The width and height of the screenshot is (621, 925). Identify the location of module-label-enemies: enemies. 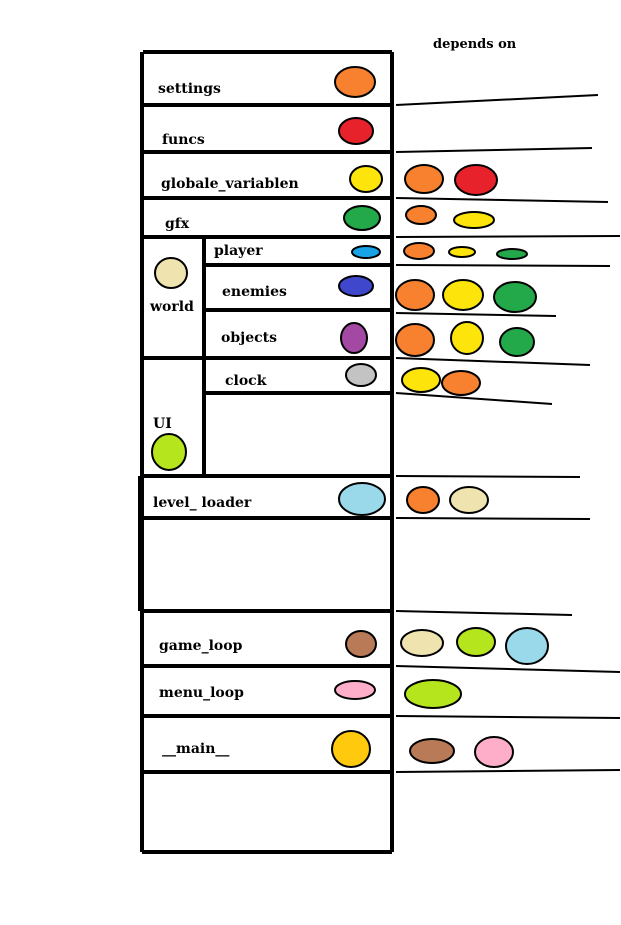
(254, 292).